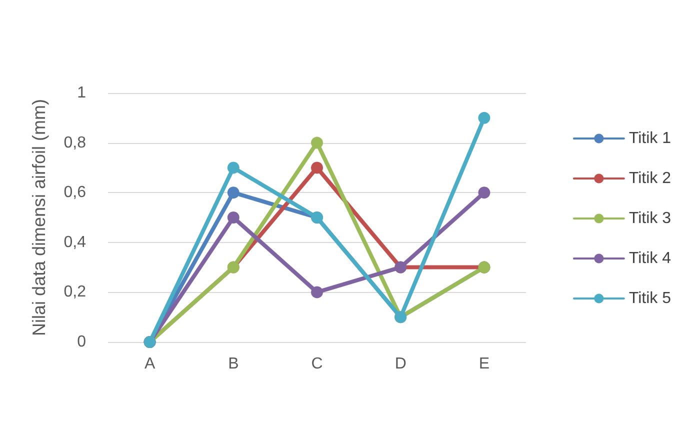 The height and width of the screenshot is (437, 694). I want to click on legend-label: Titik 4, so click(650, 258).